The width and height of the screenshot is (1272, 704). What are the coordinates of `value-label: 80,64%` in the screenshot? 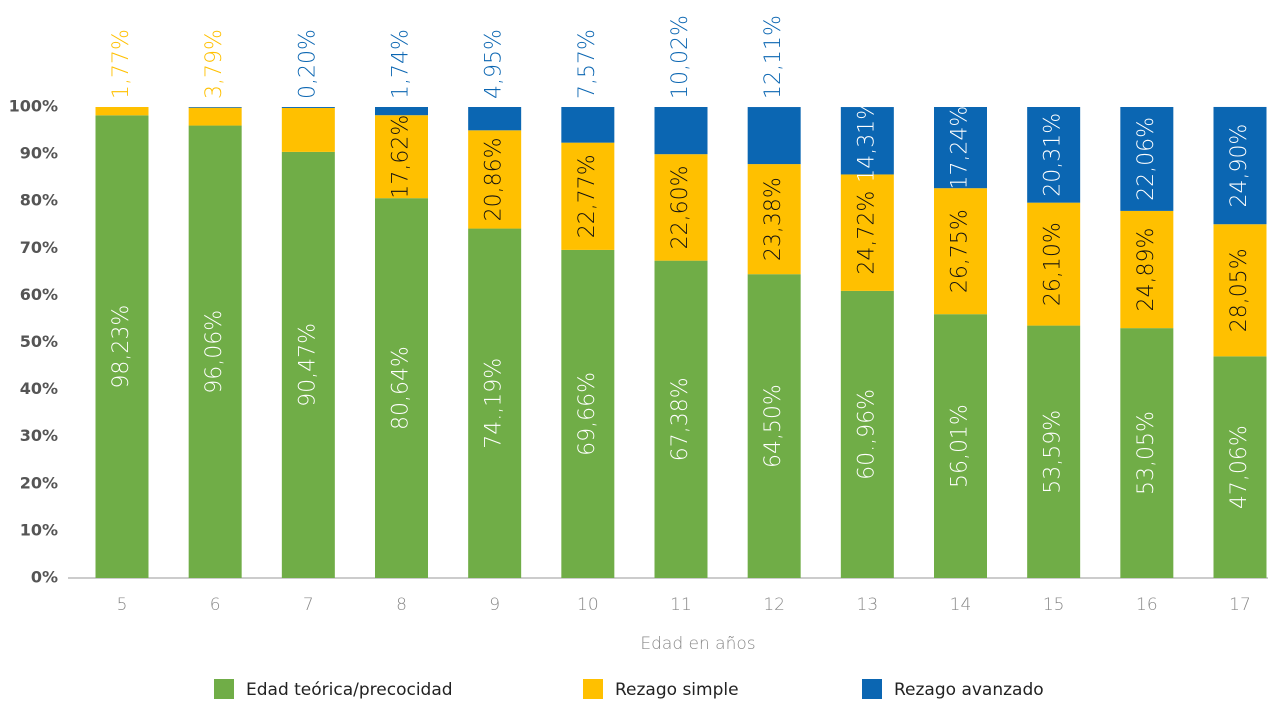 It's located at (401, 388).